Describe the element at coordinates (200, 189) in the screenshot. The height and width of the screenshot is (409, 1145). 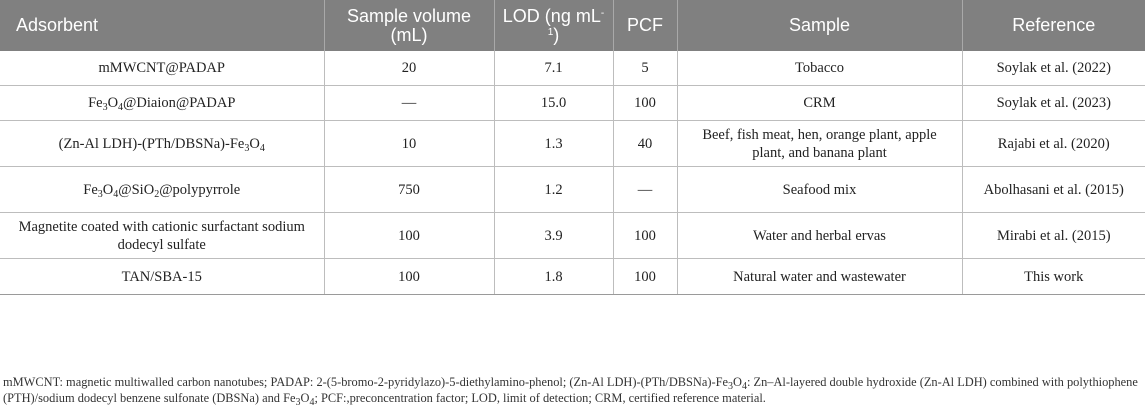
I see `formula-part: @polypyrrole` at that location.